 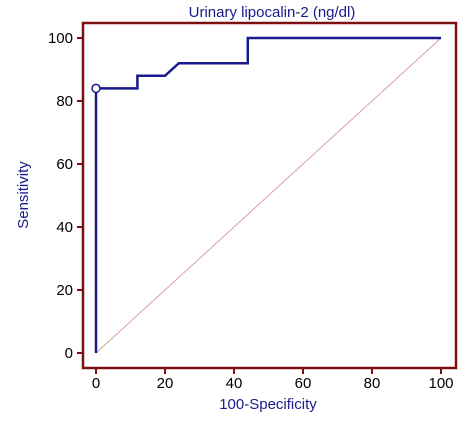 What do you see at coordinates (303, 383) in the screenshot?
I see `x-tick-label: 60` at bounding box center [303, 383].